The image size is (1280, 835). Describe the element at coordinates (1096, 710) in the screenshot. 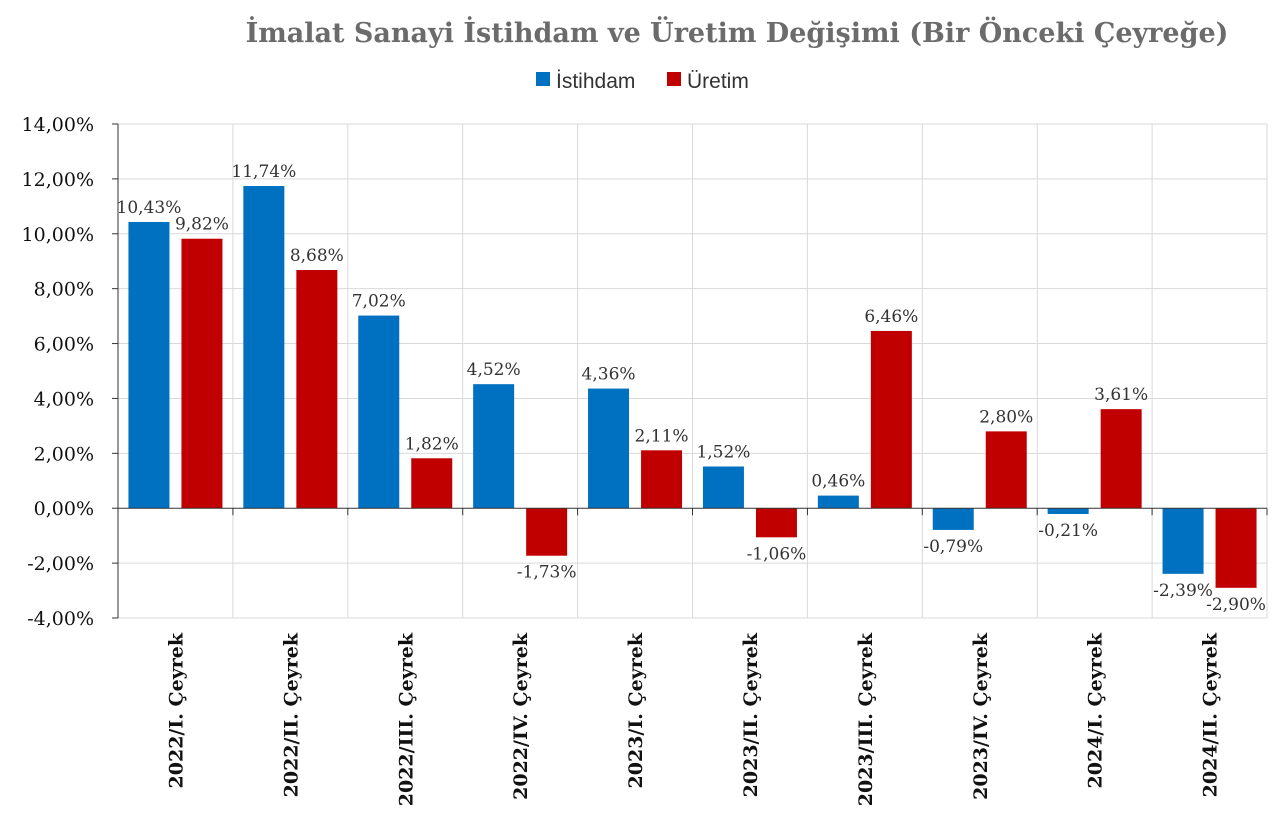

I see `x-category-label: 2024/I. Çeyrek` at that location.